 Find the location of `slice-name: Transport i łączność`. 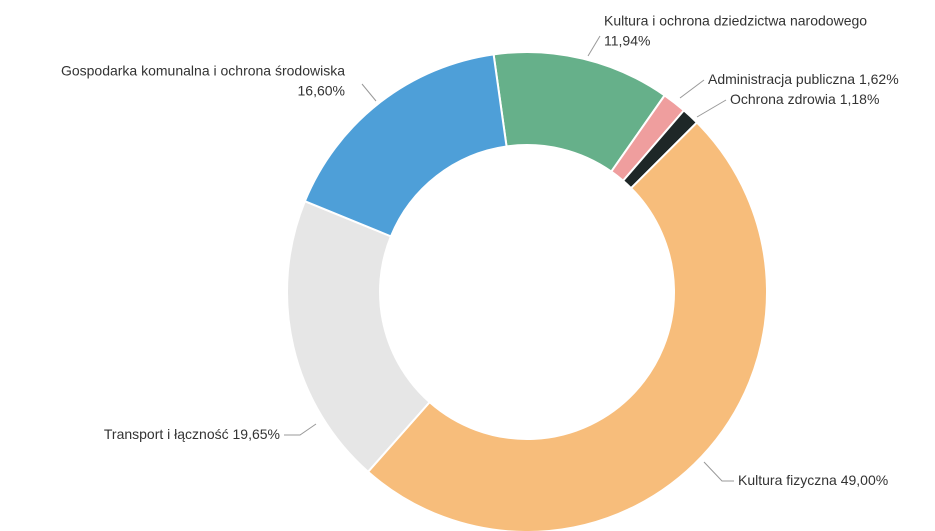

slice-name: Transport i łączność is located at coordinates (166, 434).